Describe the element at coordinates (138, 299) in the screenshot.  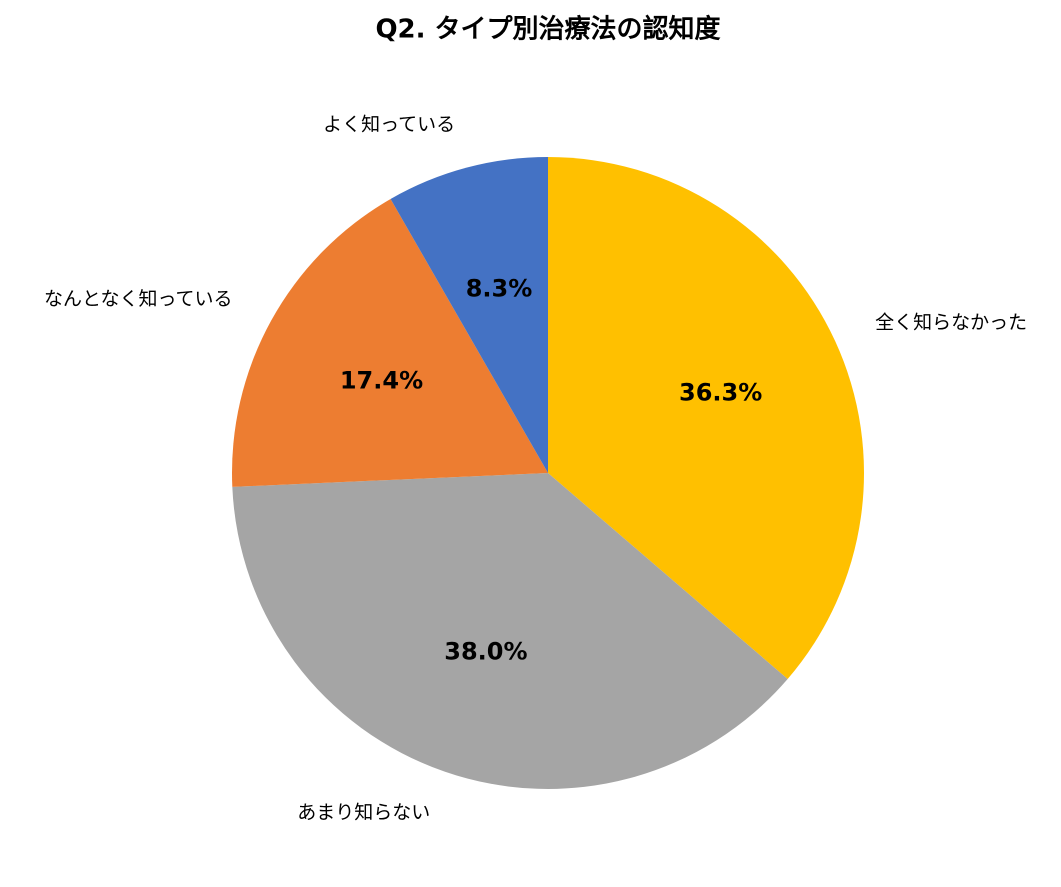
I see `category-label: なんとなく知っている` at that location.